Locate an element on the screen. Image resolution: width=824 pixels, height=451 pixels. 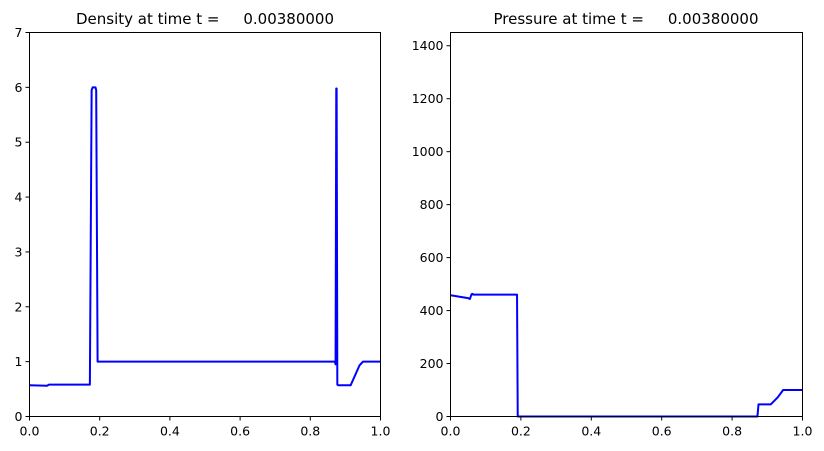
pressure-y-tick-label: 1400 is located at coordinates (428, 45).